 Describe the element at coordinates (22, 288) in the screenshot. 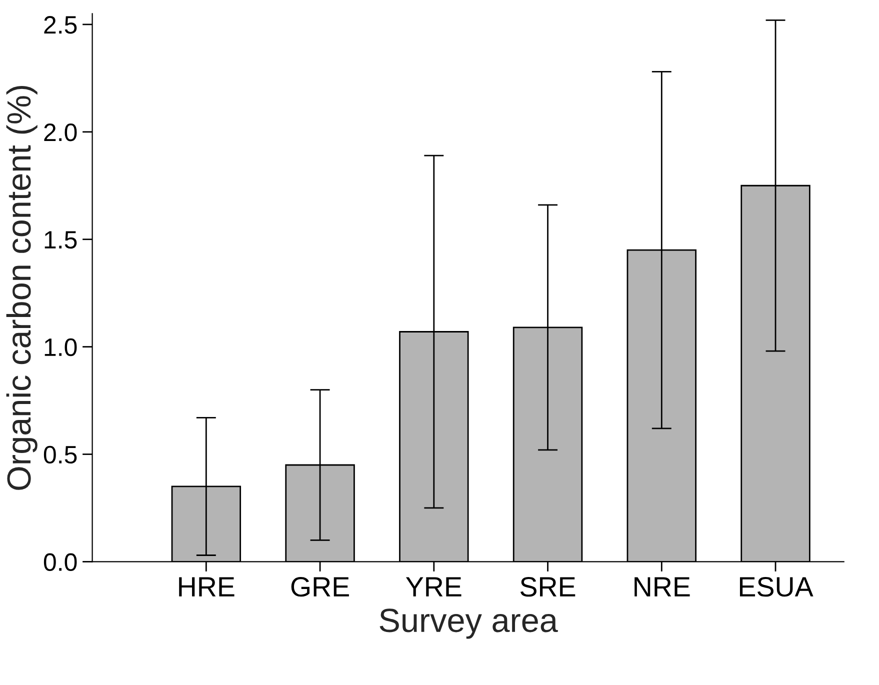

I see `y-axis-title: Organic carbon content (%)` at that location.